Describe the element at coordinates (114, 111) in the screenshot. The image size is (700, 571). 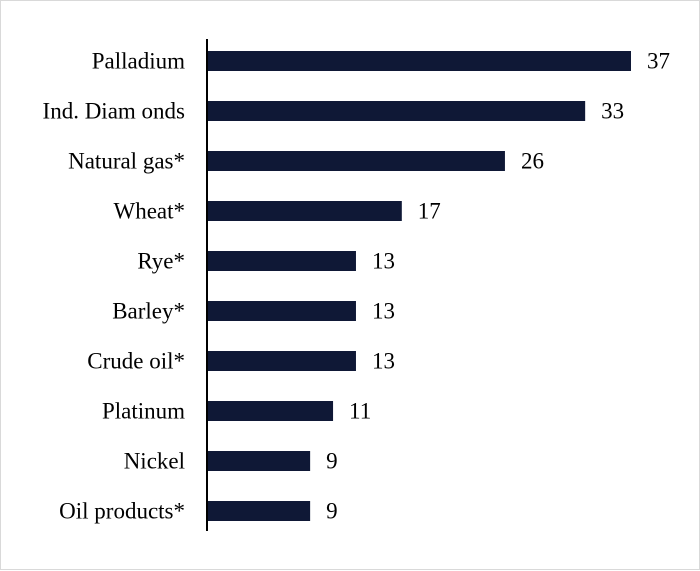
I see `category-label: Ind. Diam onds` at that location.